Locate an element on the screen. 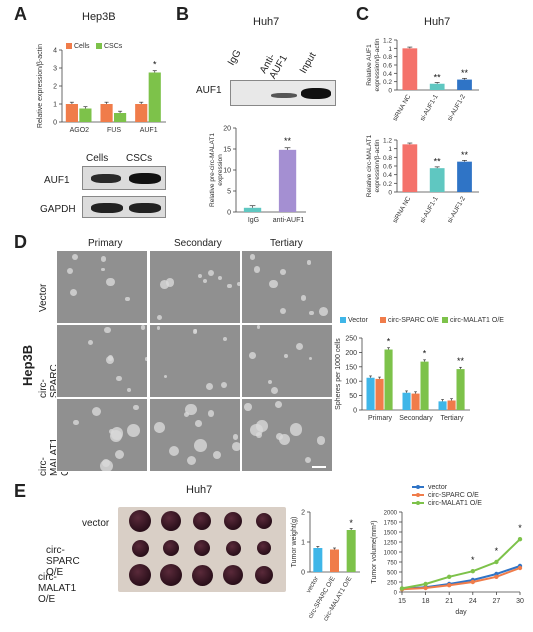  x-tick-label-E2: 21 is located at coordinates (449, 601).